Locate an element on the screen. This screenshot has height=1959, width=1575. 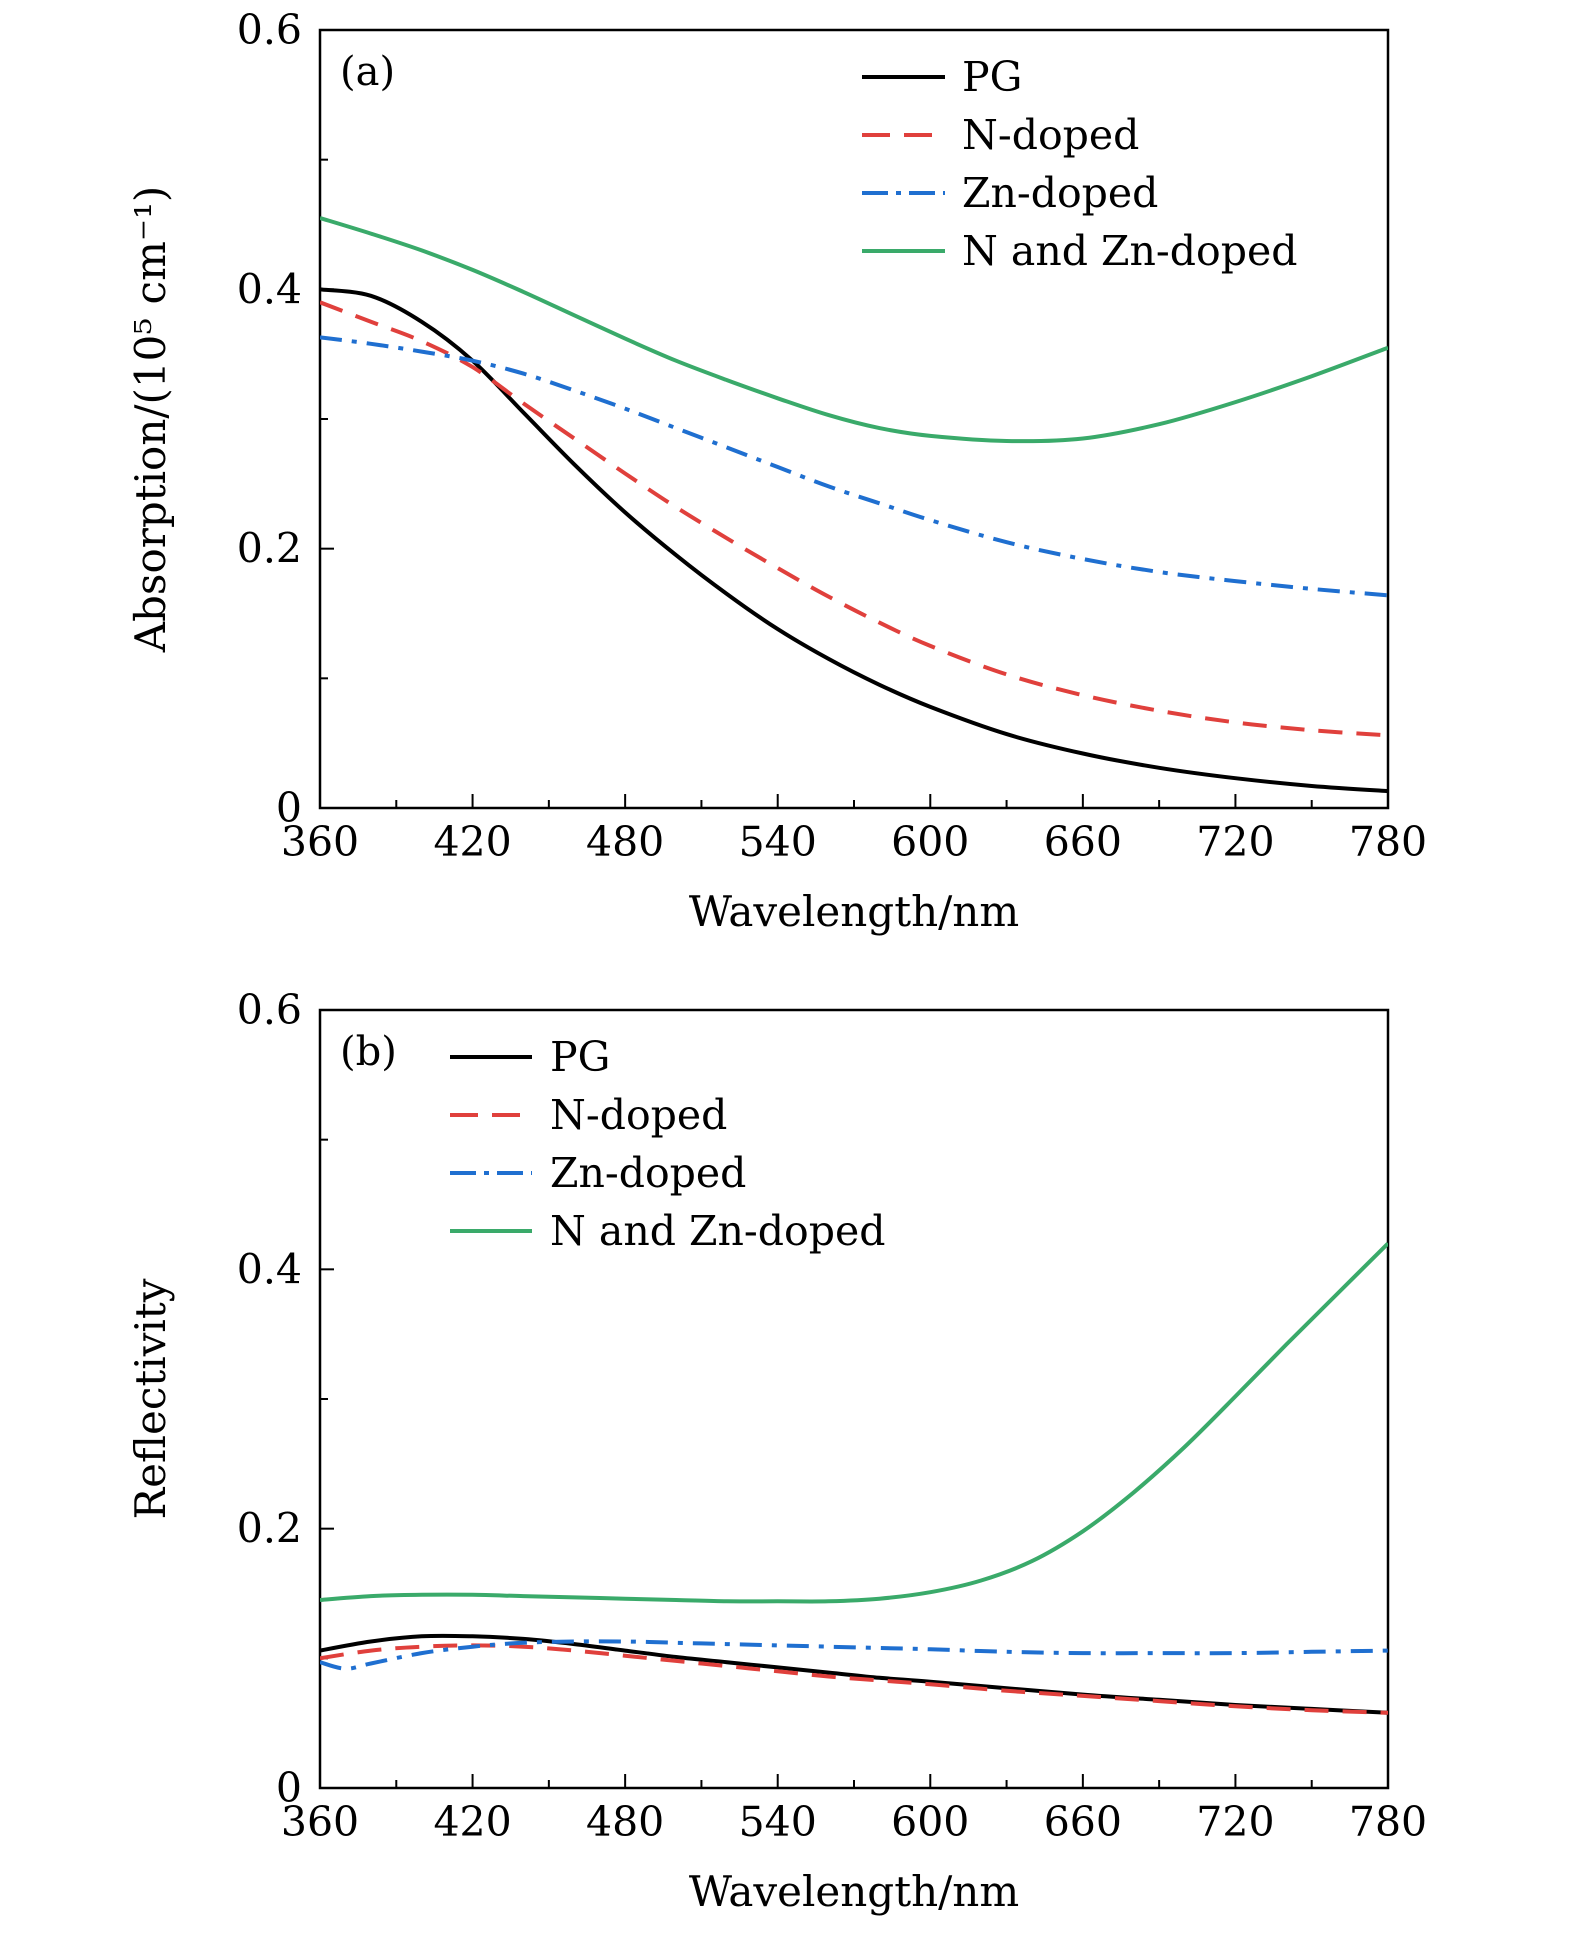
y-axis-label: Absorption/(10⁵ cm⁻¹) is located at coordinates (150, 420).